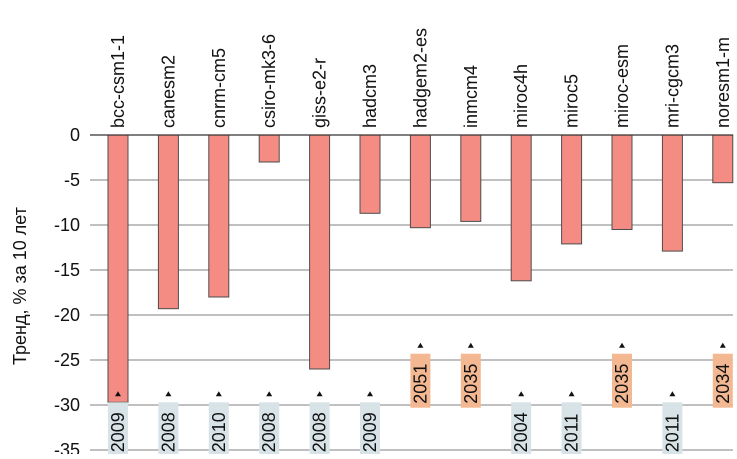 Image resolution: width=737 pixels, height=459 pixels. I want to click on year-label-hadgem2-es: 2051, so click(420, 375).